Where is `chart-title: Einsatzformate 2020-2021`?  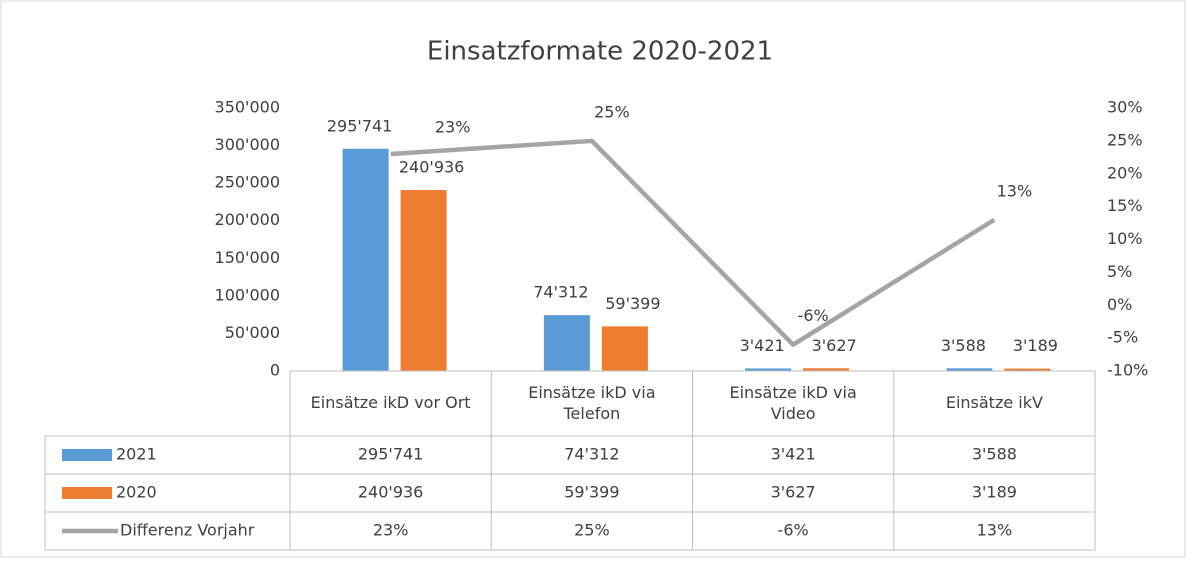 chart-title: Einsatzformate 2020-2021 is located at coordinates (600, 52).